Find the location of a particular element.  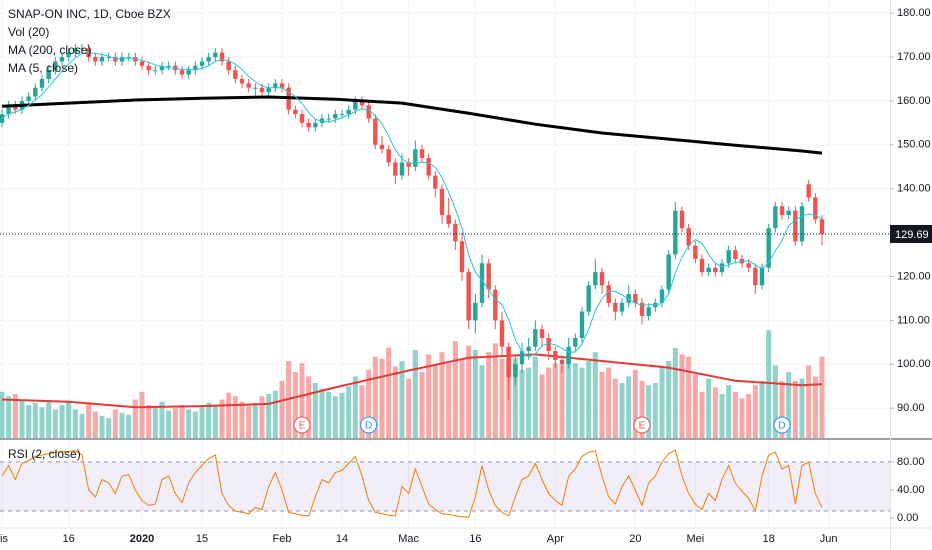

y-tick-label: 160.00 is located at coordinates (914, 101).